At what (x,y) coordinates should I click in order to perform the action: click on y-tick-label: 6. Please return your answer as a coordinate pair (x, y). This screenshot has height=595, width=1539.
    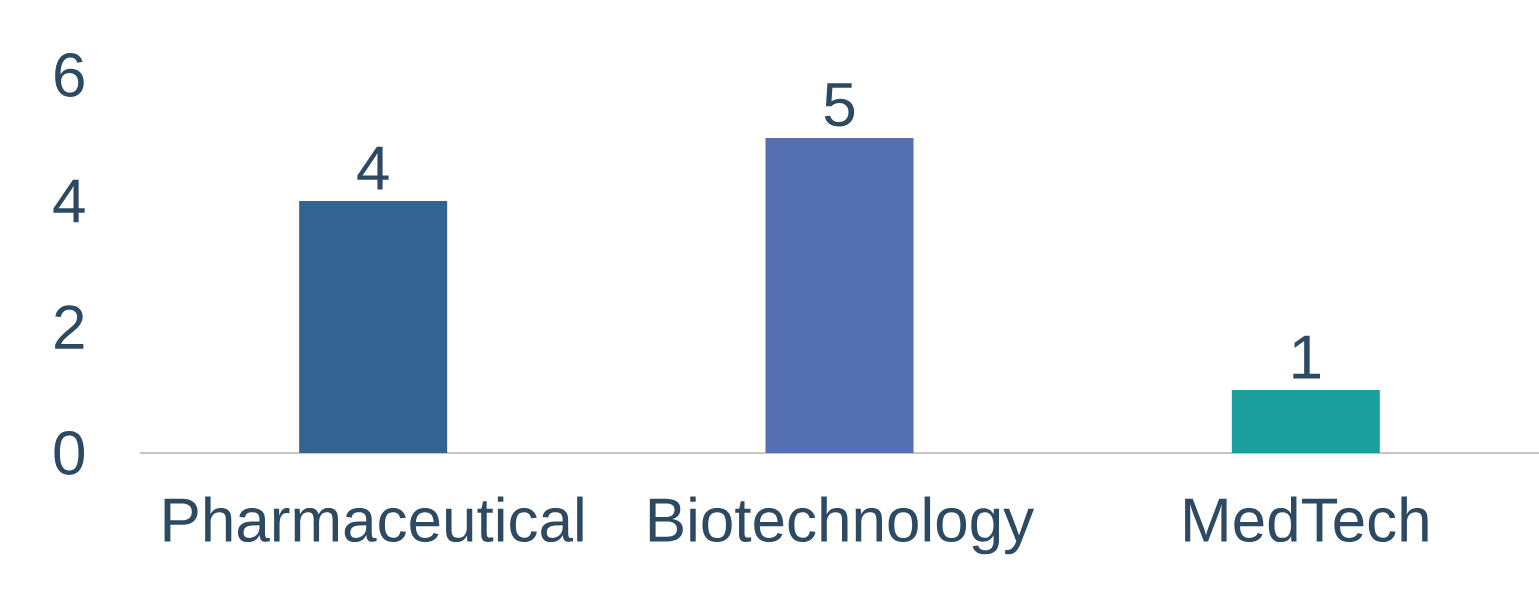
    Looking at the image, I should click on (69, 75).